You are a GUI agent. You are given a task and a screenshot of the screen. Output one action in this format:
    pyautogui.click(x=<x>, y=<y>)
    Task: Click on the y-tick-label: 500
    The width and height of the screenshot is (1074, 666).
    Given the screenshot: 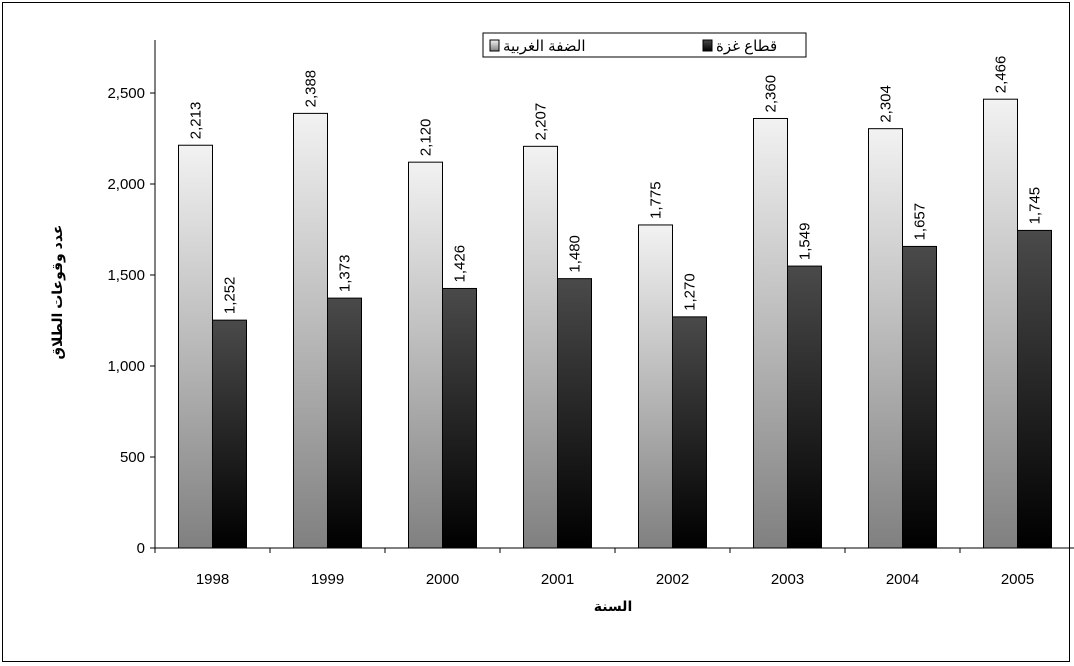 What is the action you would take?
    pyautogui.click(x=132, y=457)
    